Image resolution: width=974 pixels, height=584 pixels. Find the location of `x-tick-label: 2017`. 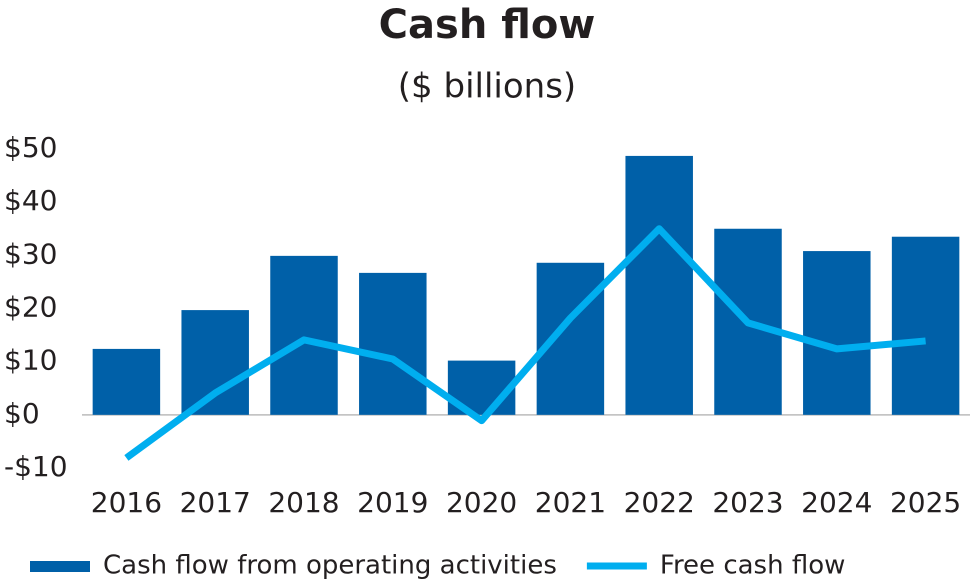

x-tick-label: 2017 is located at coordinates (215, 502).